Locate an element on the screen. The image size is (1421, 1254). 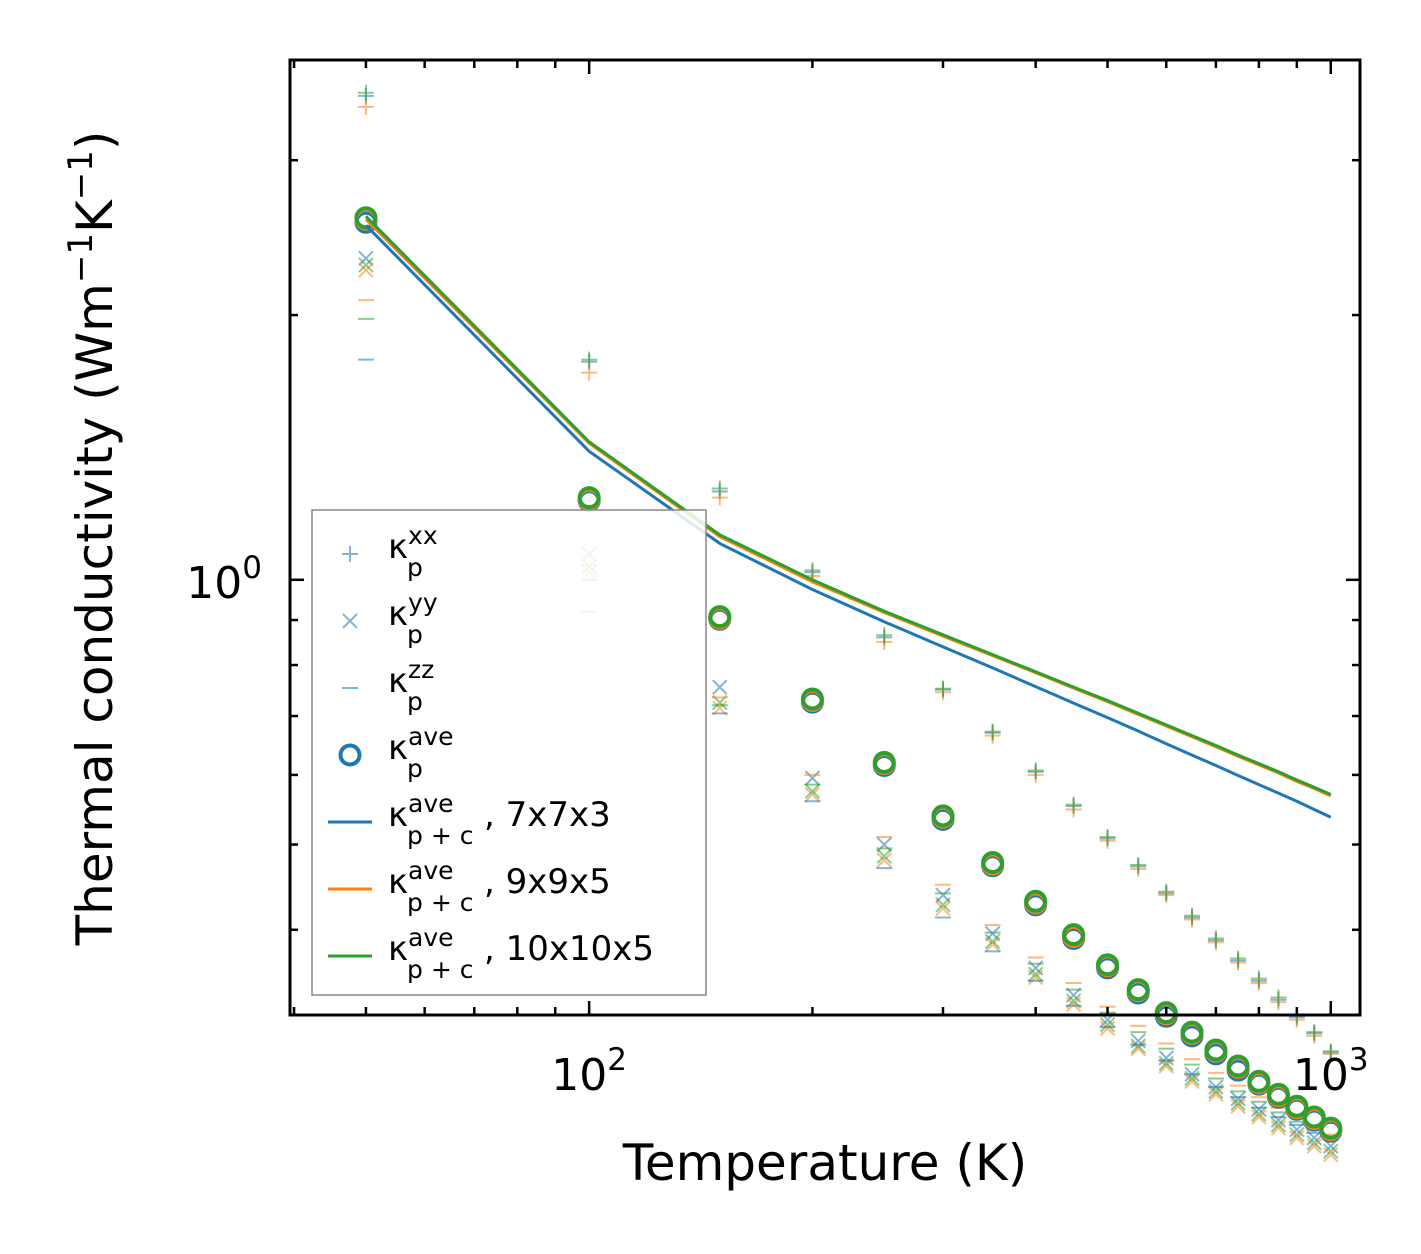
legend-entry: κyy p is located at coordinates (390, 618).